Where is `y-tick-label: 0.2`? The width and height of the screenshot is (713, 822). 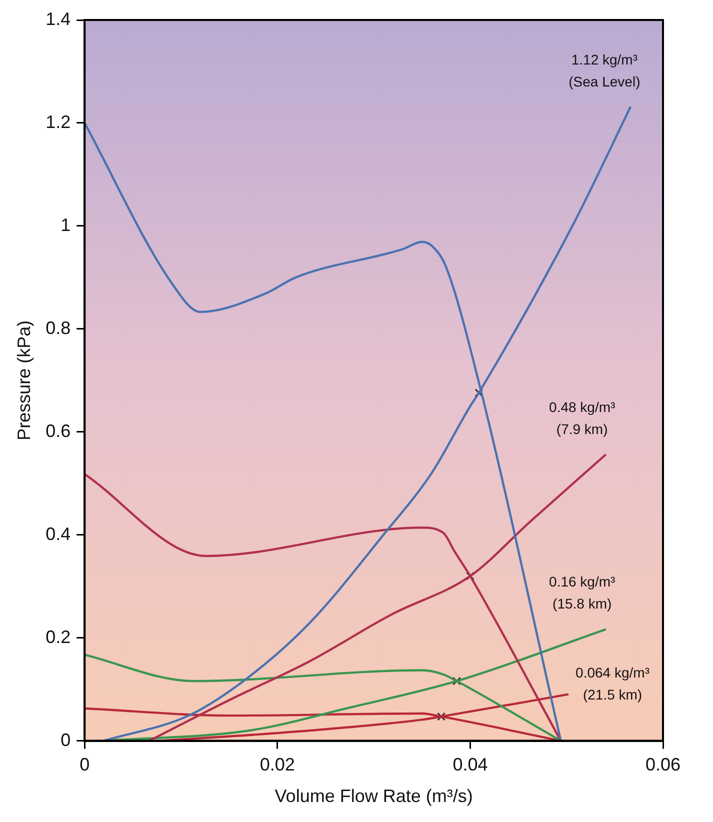
y-tick-label: 0.2 is located at coordinates (58, 636).